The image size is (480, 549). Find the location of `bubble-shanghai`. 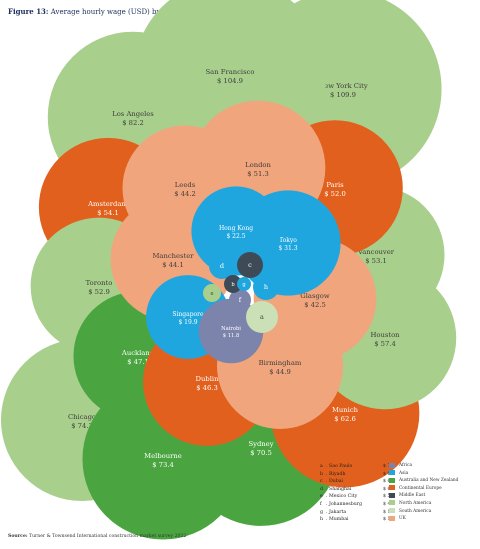

bubble-shanghai is located at coordinates (222, 266).